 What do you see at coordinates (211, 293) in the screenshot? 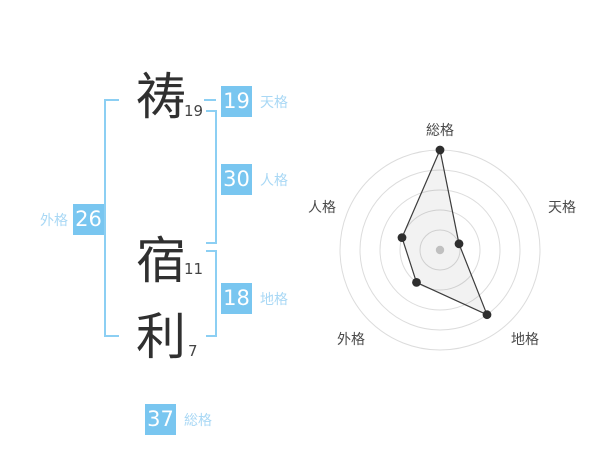
I see `chikaku-bracket` at bounding box center [211, 293].